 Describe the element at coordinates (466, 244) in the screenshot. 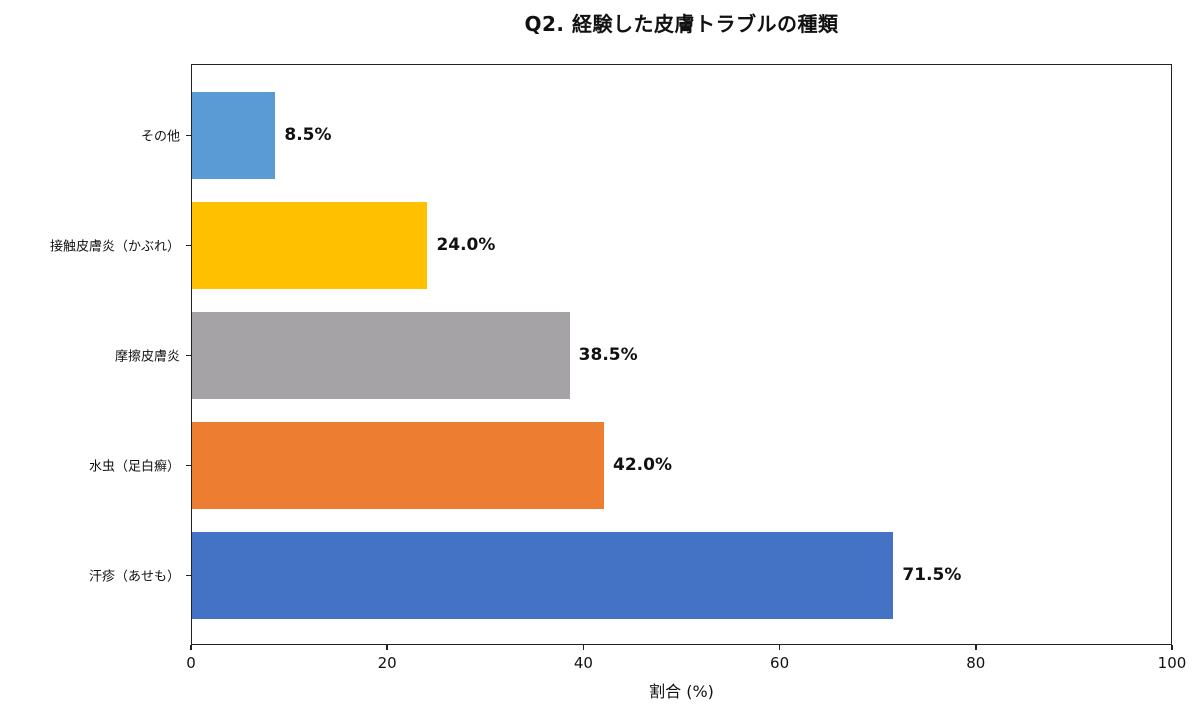

I see `bar-value-label: 24.0%` at that location.